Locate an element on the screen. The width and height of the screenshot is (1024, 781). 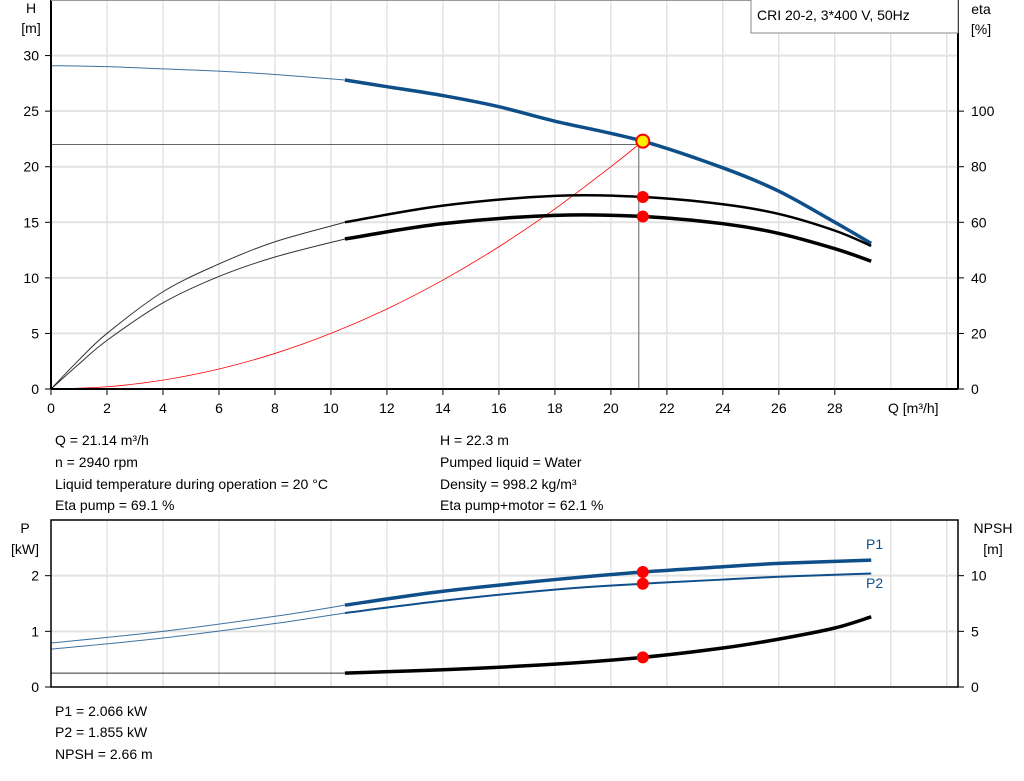
duty-point-eta-pump is located at coordinates (642, 197).